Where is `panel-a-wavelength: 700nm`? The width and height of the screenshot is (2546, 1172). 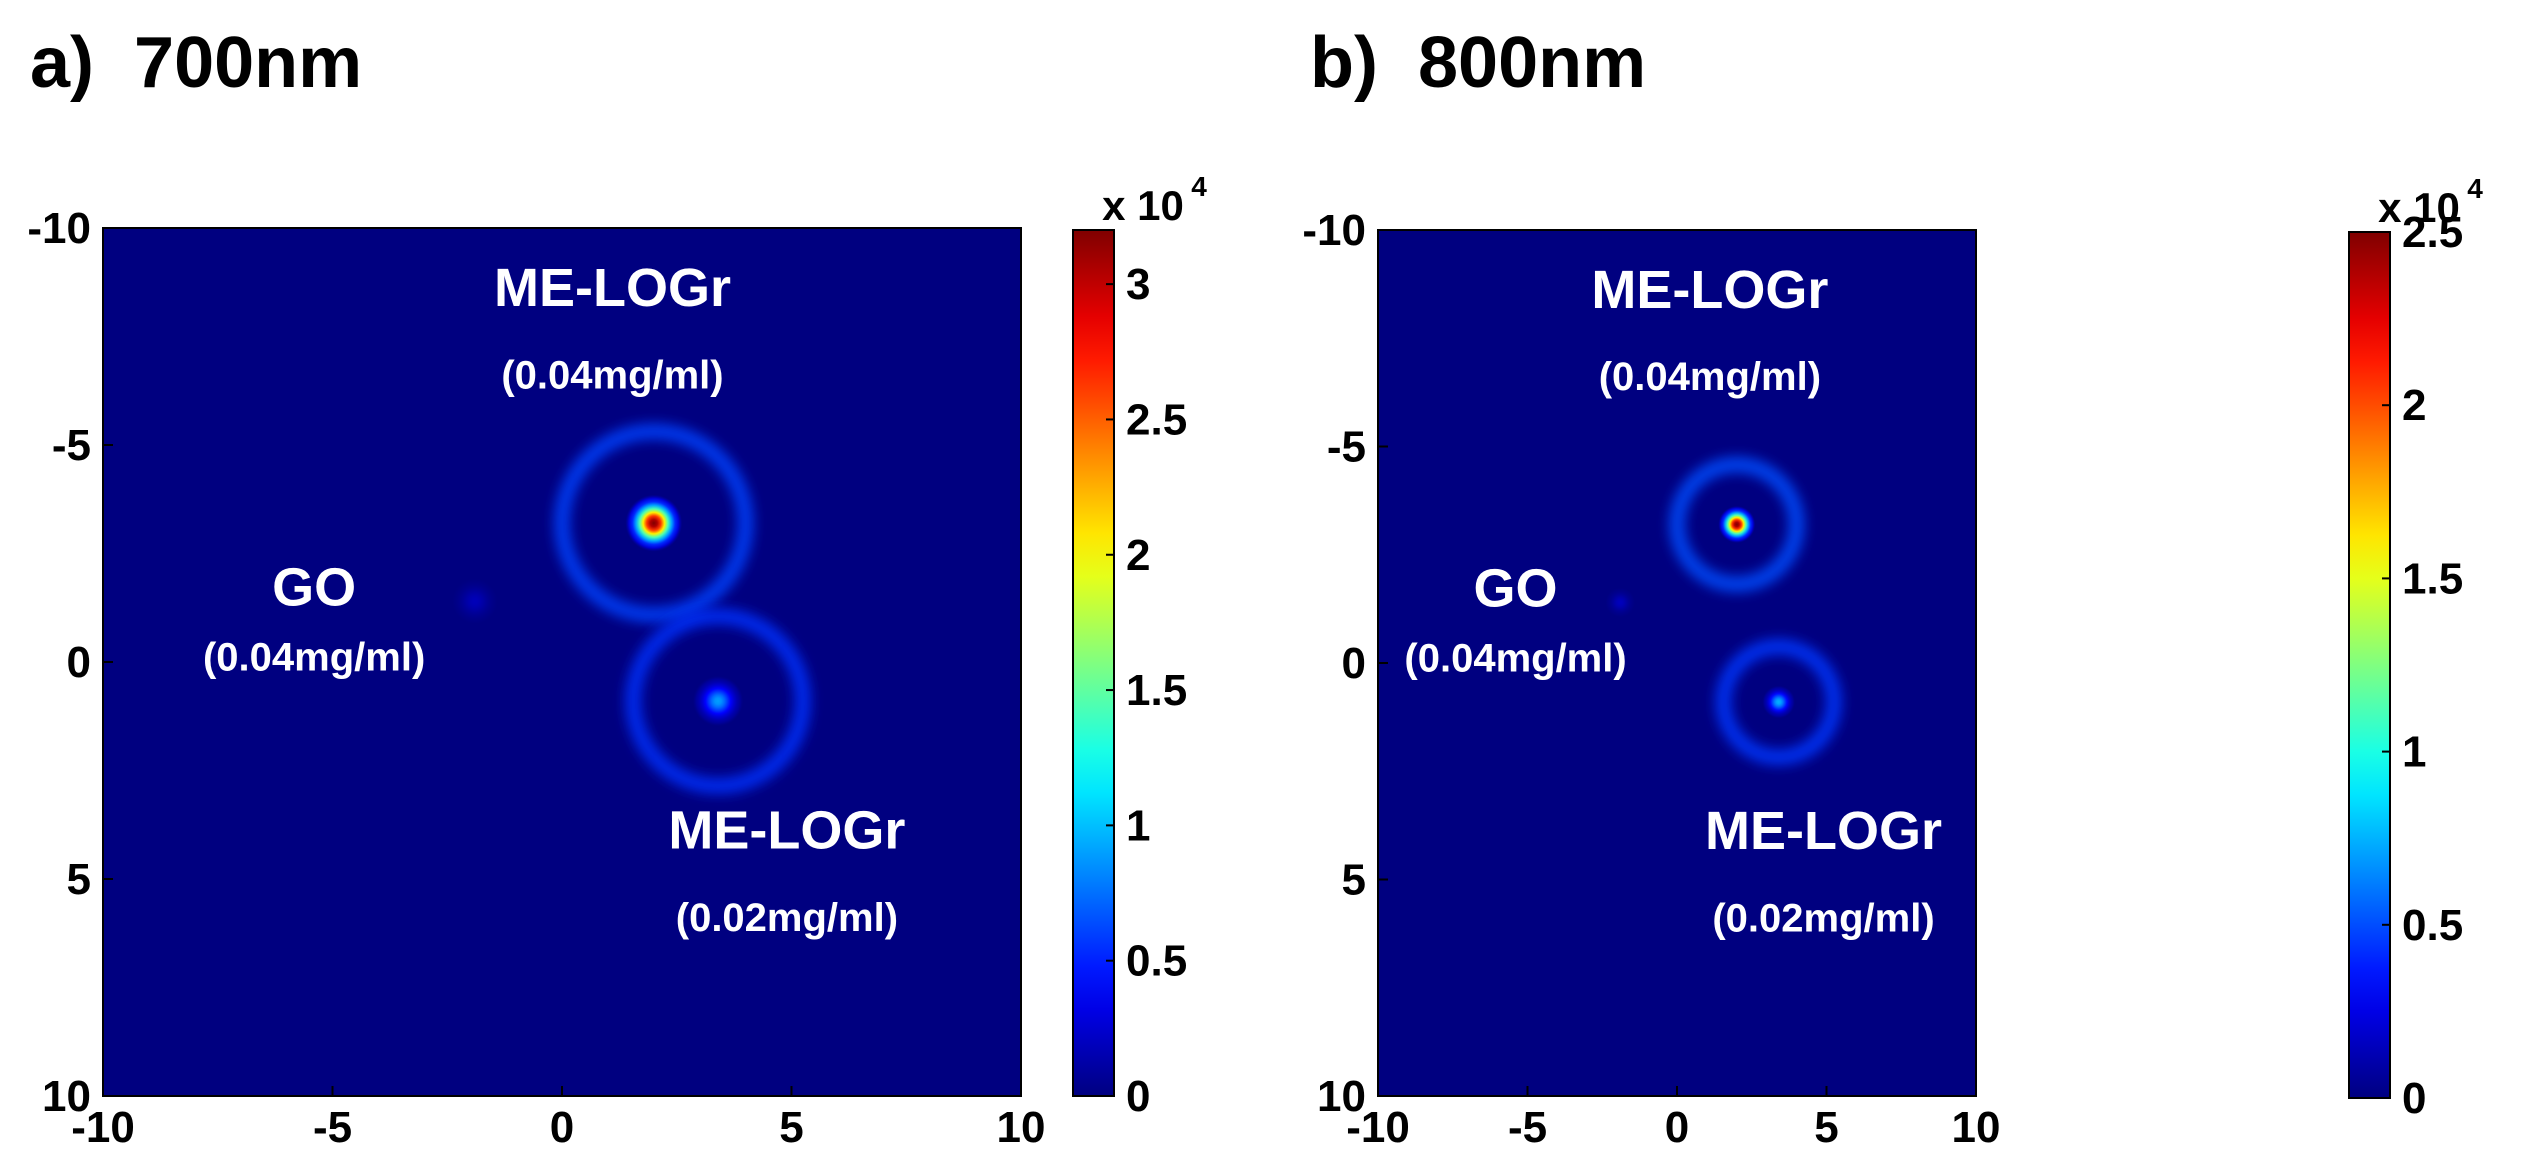
panel-a-wavelength: 700nm is located at coordinates (248, 63).